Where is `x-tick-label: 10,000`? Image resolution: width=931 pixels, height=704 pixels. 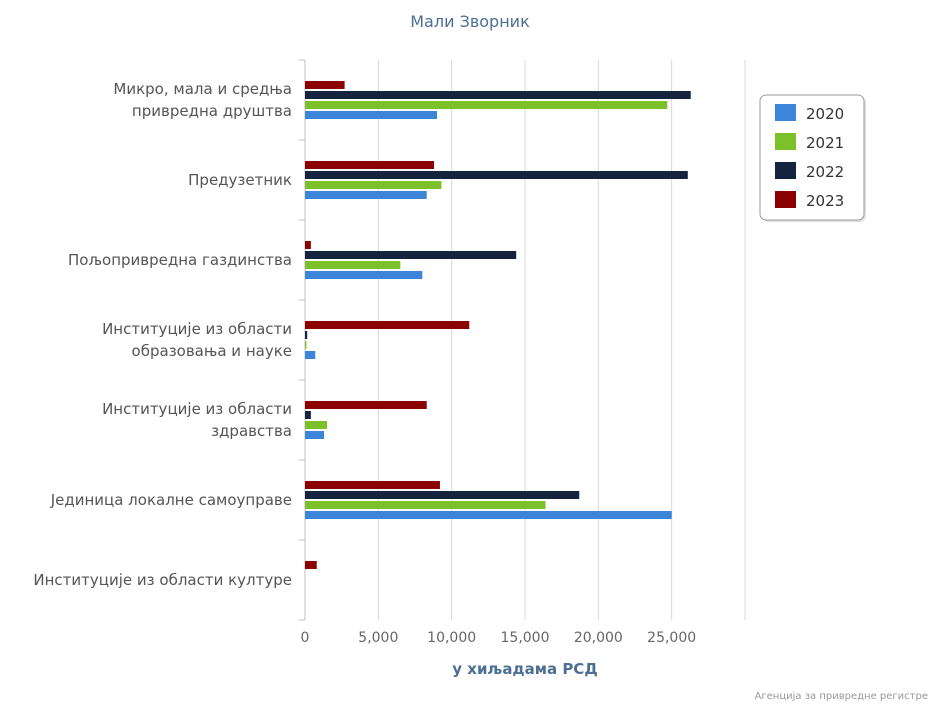
x-tick-label: 10,000 is located at coordinates (451, 638).